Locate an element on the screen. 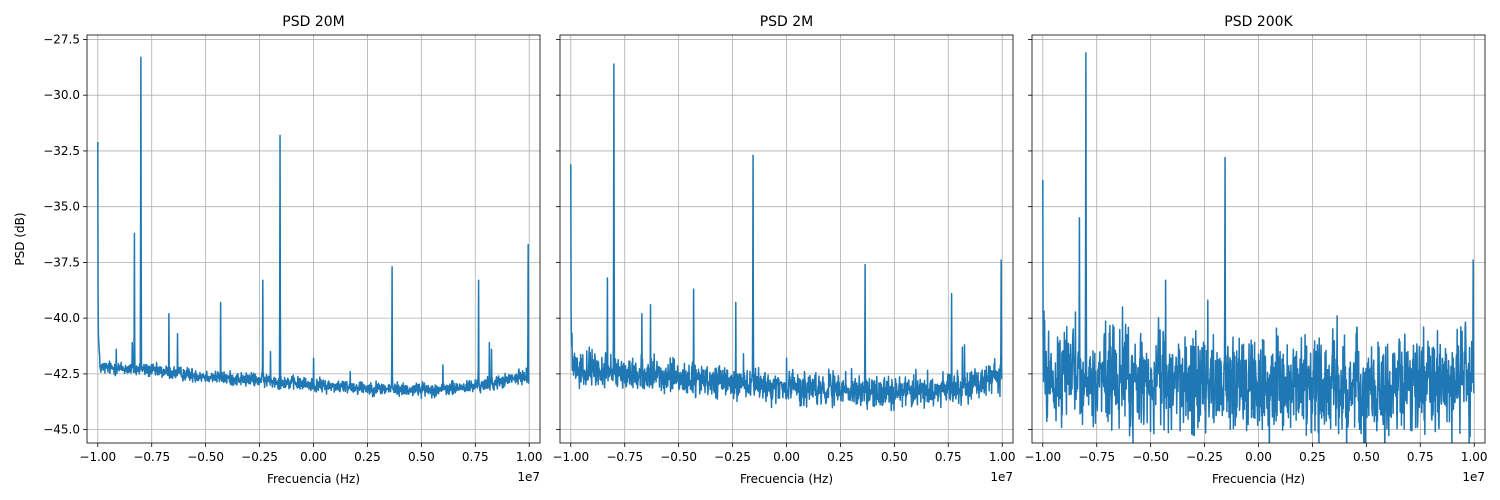 The height and width of the screenshot is (500, 1500). chart-title: PSD 200K is located at coordinates (1258, 22).